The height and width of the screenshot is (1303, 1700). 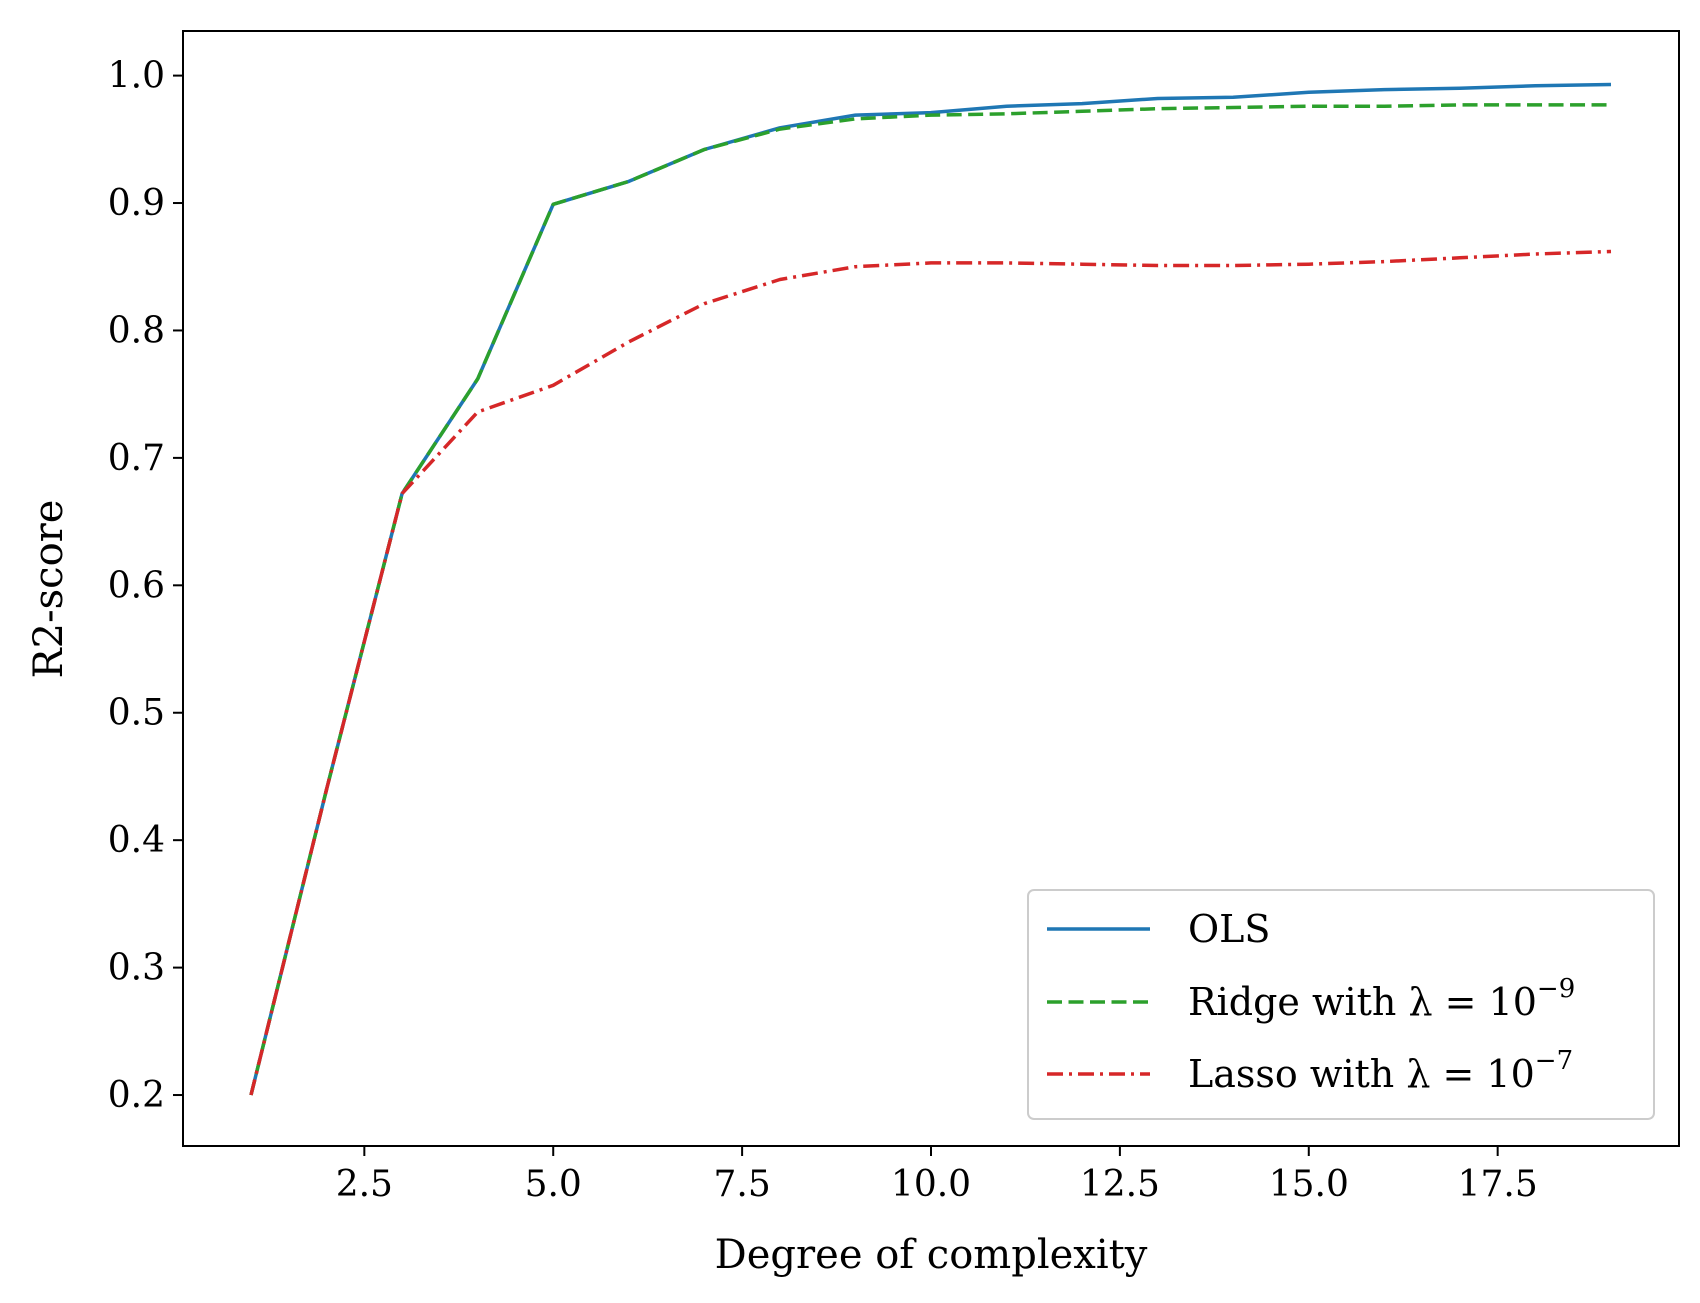 I want to click on y-tick-label: 0.7, so click(x=136, y=458).